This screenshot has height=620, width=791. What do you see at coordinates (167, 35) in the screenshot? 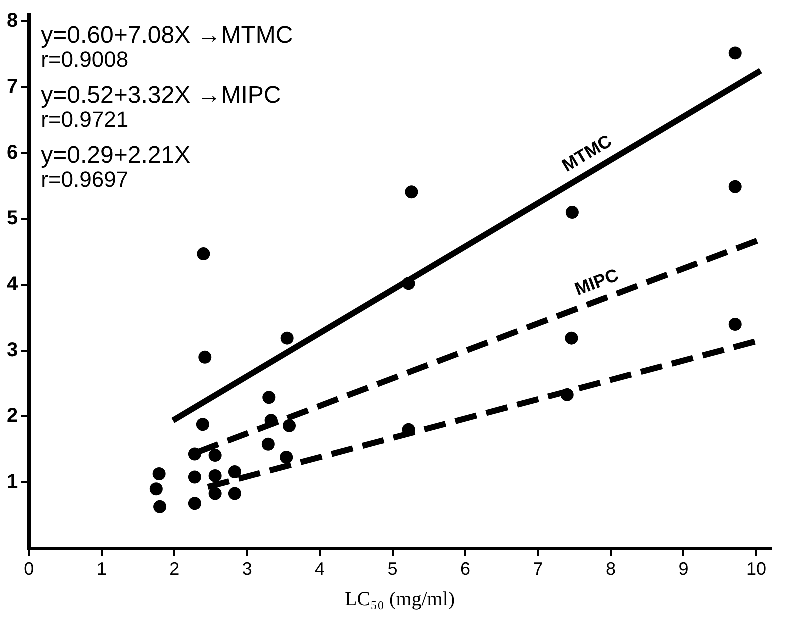
I see `annotation: y=0.60+7.08X →MTMC` at bounding box center [167, 35].